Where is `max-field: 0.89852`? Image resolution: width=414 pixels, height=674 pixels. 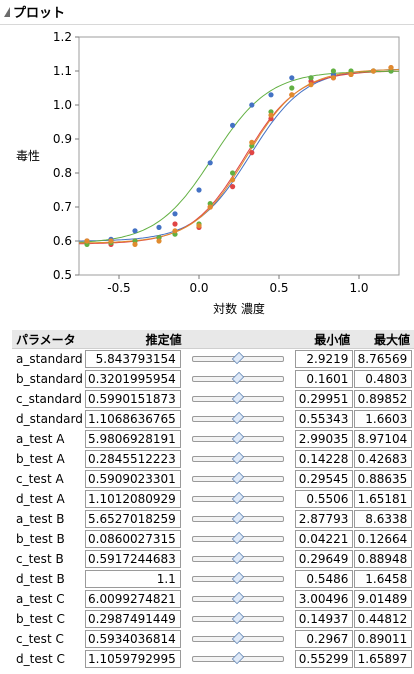
max-field: 0.89852 is located at coordinates (383, 399).